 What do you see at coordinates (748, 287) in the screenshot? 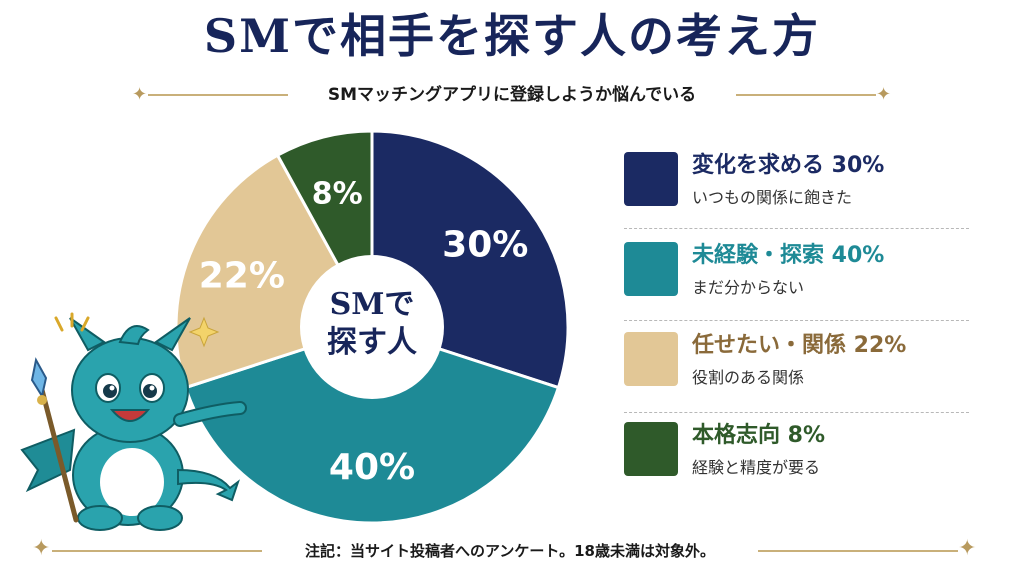
I see `legend-subtitle: まだ分からない` at bounding box center [748, 287].